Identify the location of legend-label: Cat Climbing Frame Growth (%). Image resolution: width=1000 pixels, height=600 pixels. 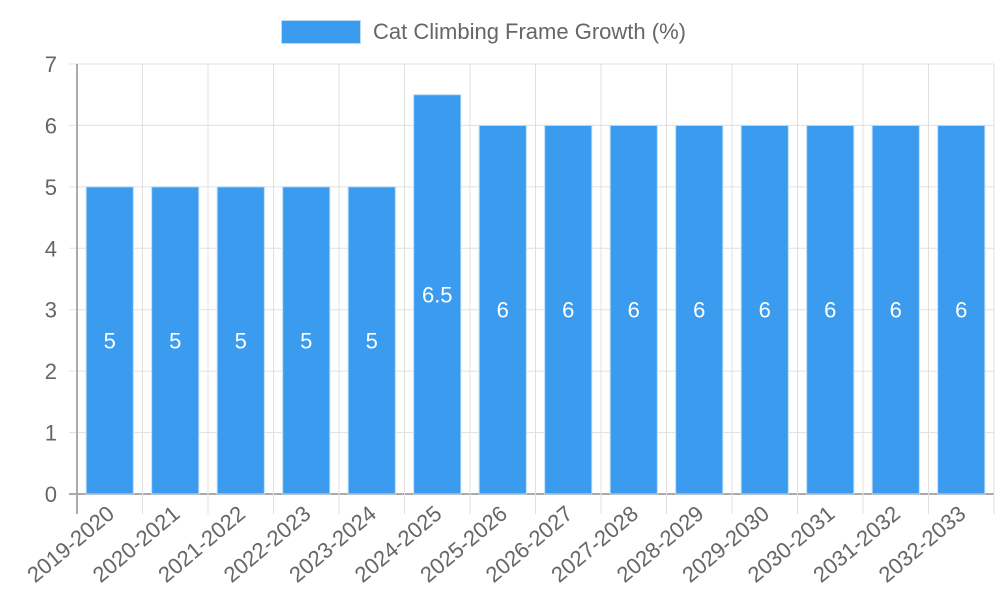
(529, 31).